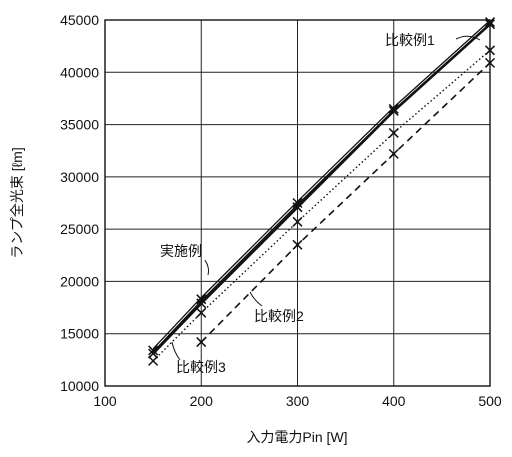  What do you see at coordinates (298, 401) in the screenshot?
I see `x-tick-label: 300` at bounding box center [298, 401].